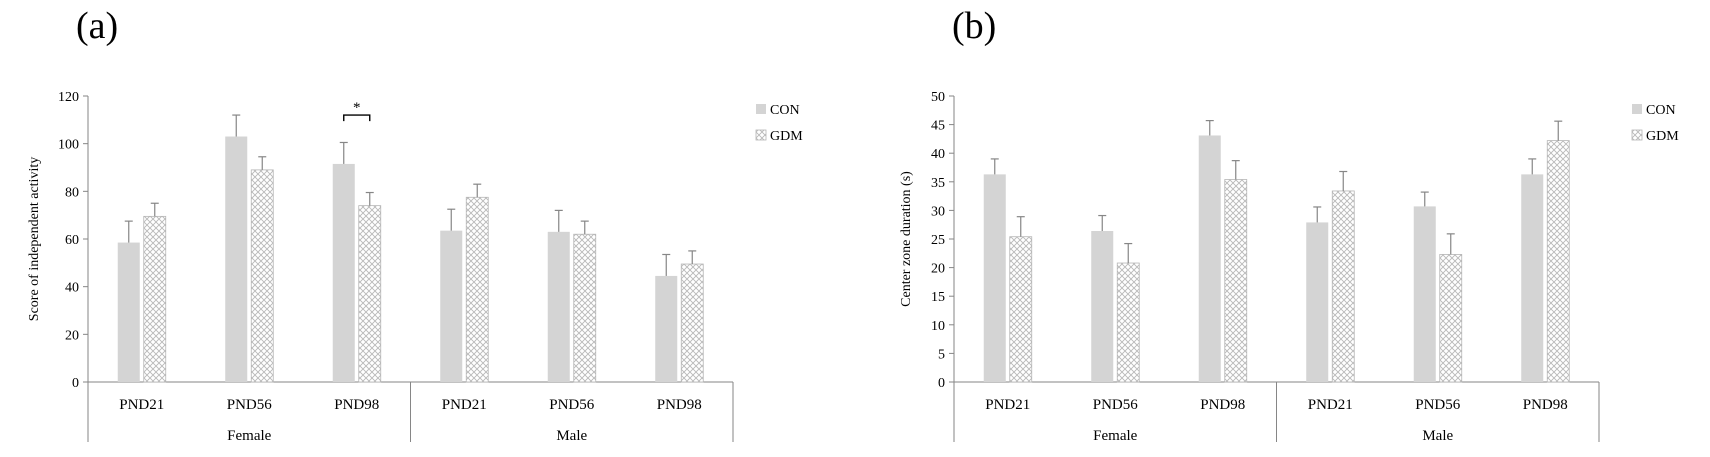 The height and width of the screenshot is (457, 1710). Describe the element at coordinates (68, 145) in the screenshot. I see `y-tick-label: 100` at that location.